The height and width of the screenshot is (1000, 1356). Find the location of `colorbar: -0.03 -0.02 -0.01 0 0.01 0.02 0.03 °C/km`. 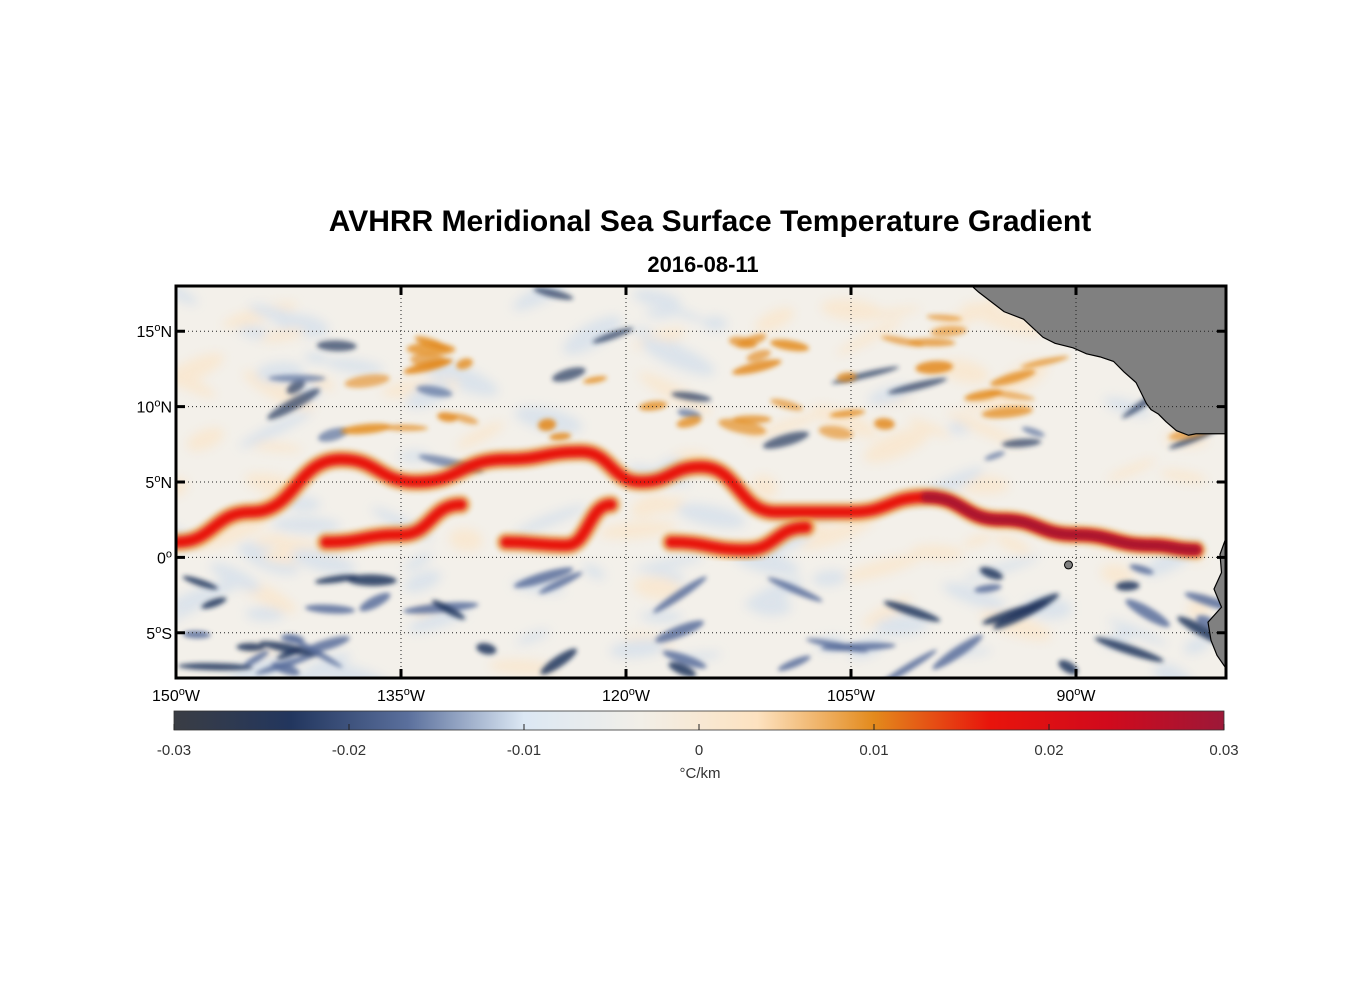

colorbar: -0.03 -0.02 -0.01 0 0.01 0.02 0.03 °C/km is located at coordinates (698, 746).